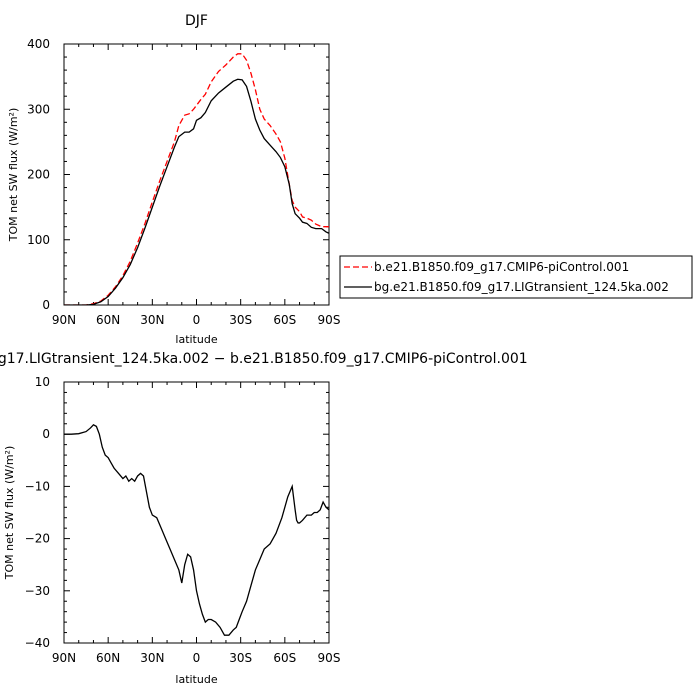 The width and height of the screenshot is (700, 700). Describe the element at coordinates (38, 240) in the screenshot. I see `y-tick-label: 100` at that location.